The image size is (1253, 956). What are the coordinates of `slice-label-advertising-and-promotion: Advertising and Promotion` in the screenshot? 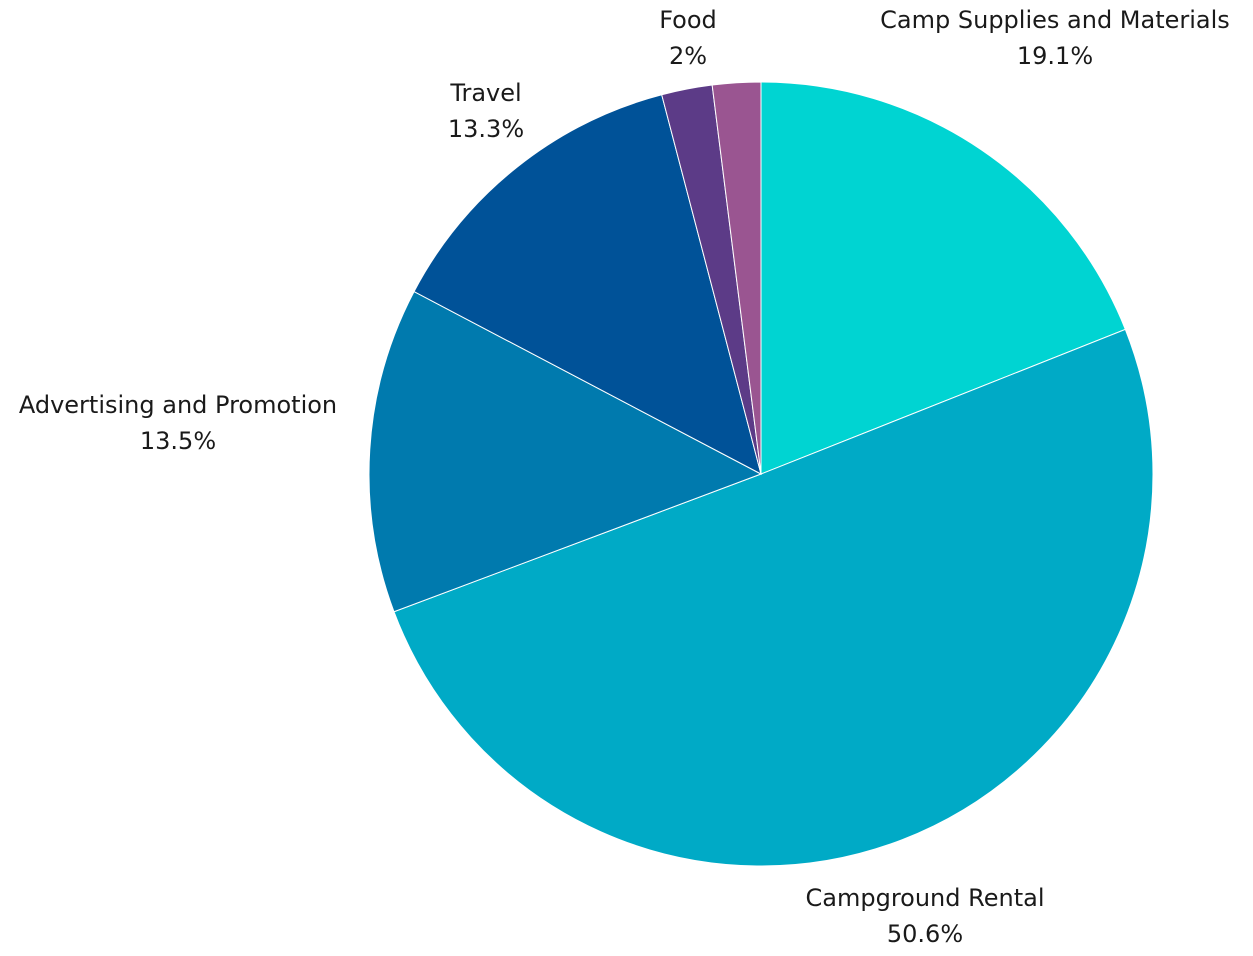 It's located at (178, 405).